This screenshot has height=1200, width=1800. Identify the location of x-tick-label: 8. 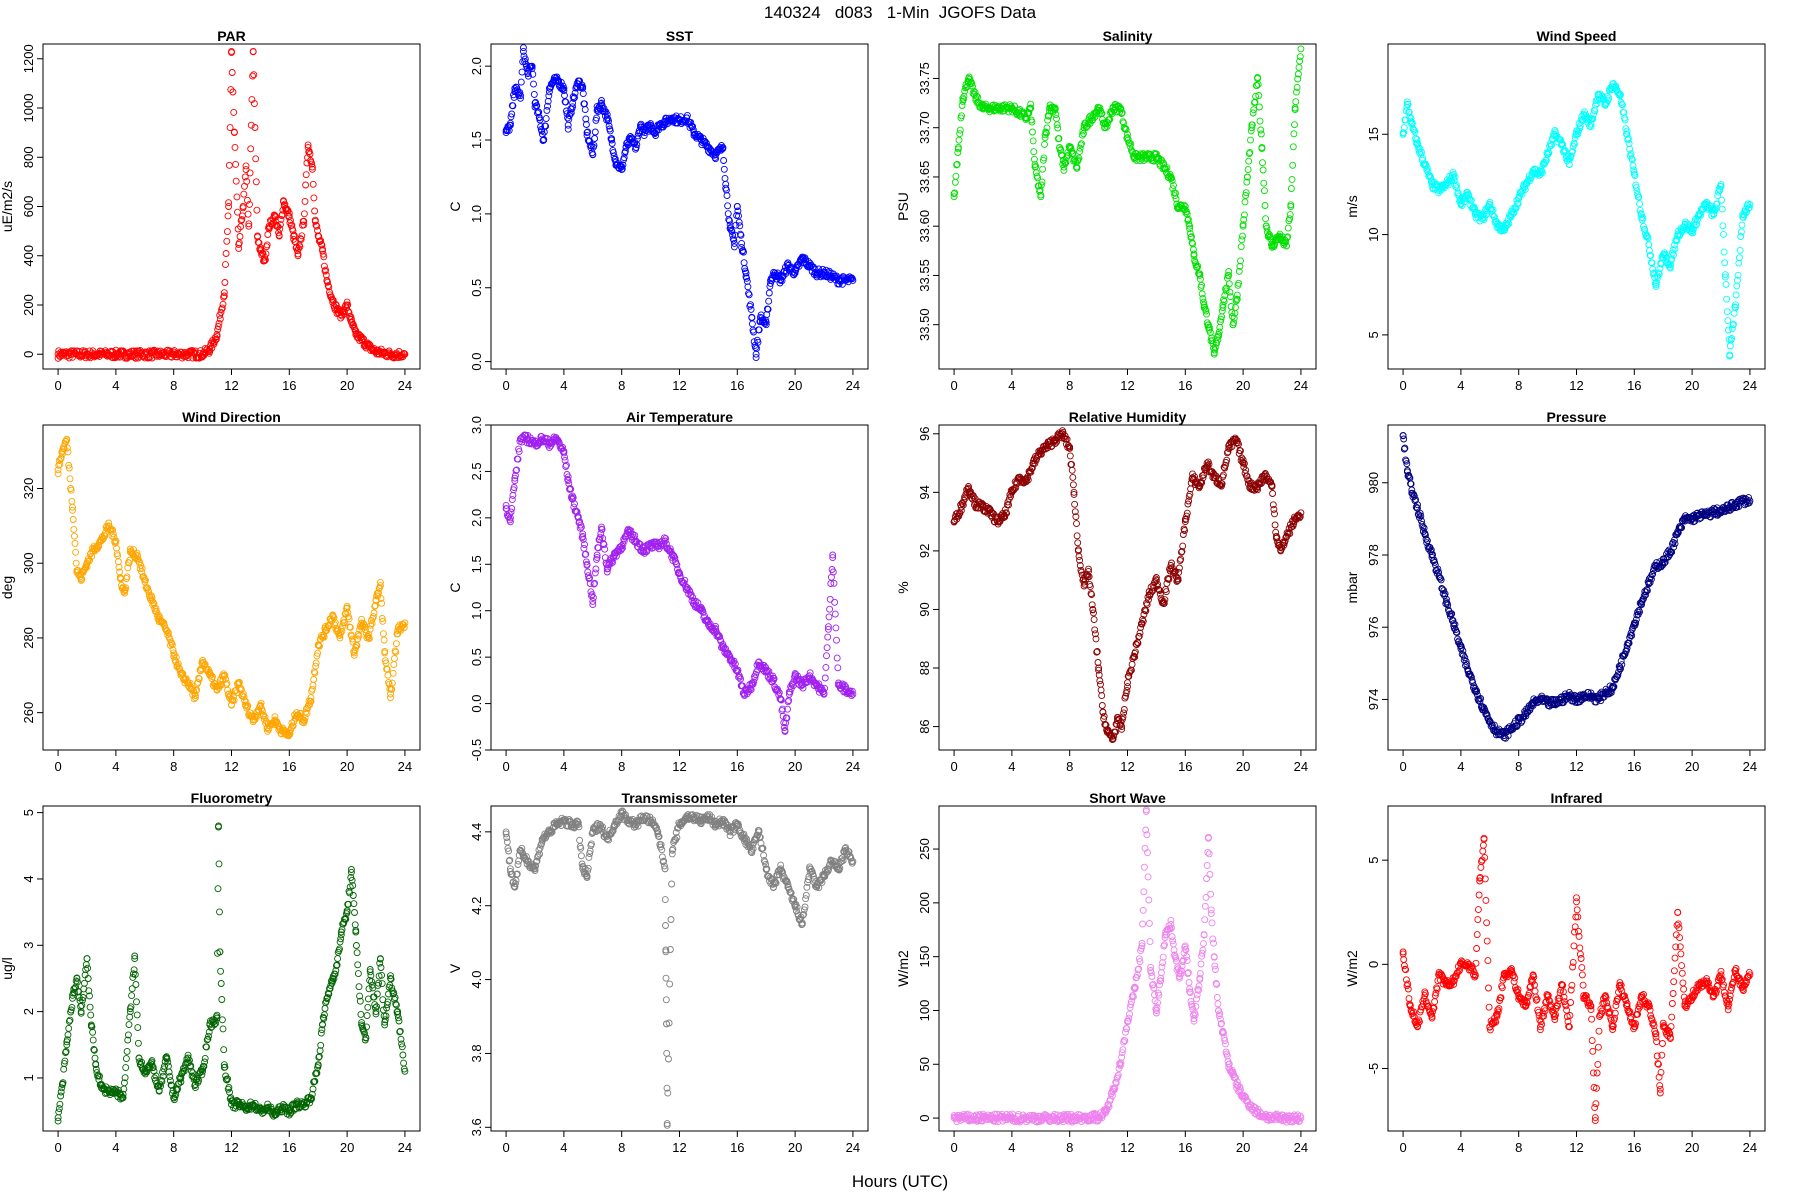
(1069, 766).